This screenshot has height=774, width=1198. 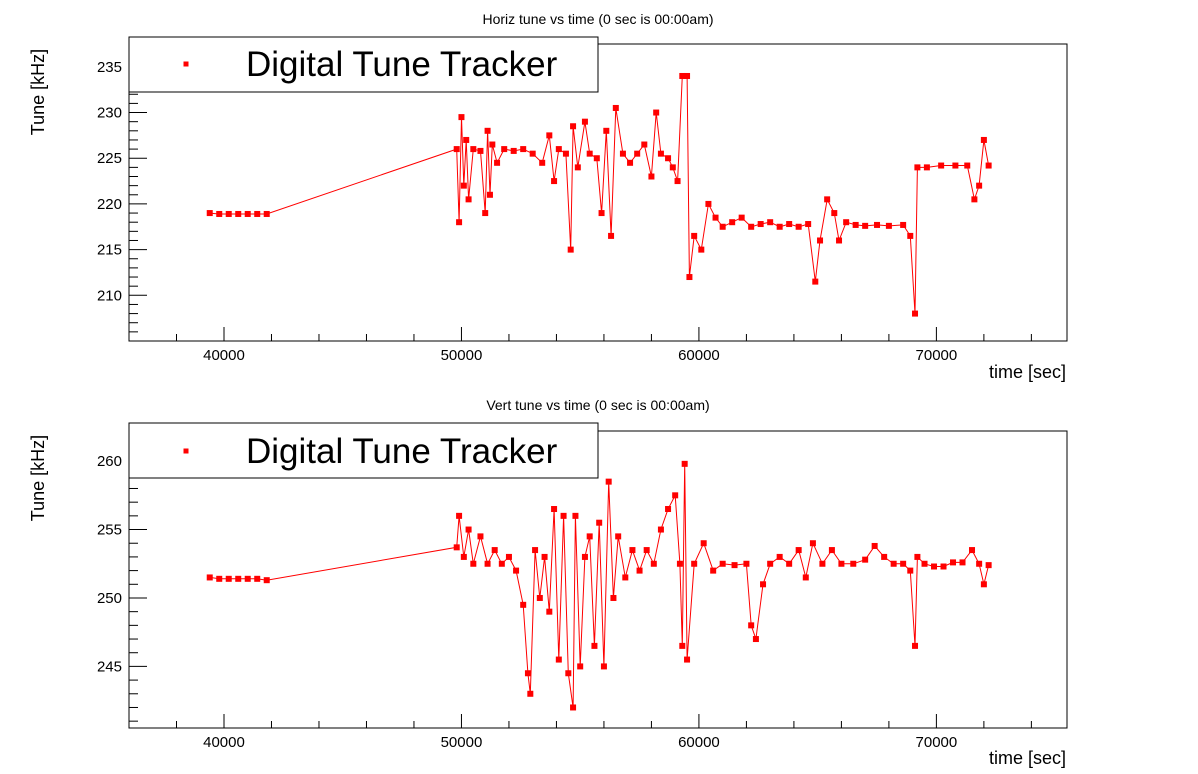 What do you see at coordinates (597, 405) in the screenshot?
I see `chart-title: Vert tune vs time (0 sec is 00:00am)` at bounding box center [597, 405].